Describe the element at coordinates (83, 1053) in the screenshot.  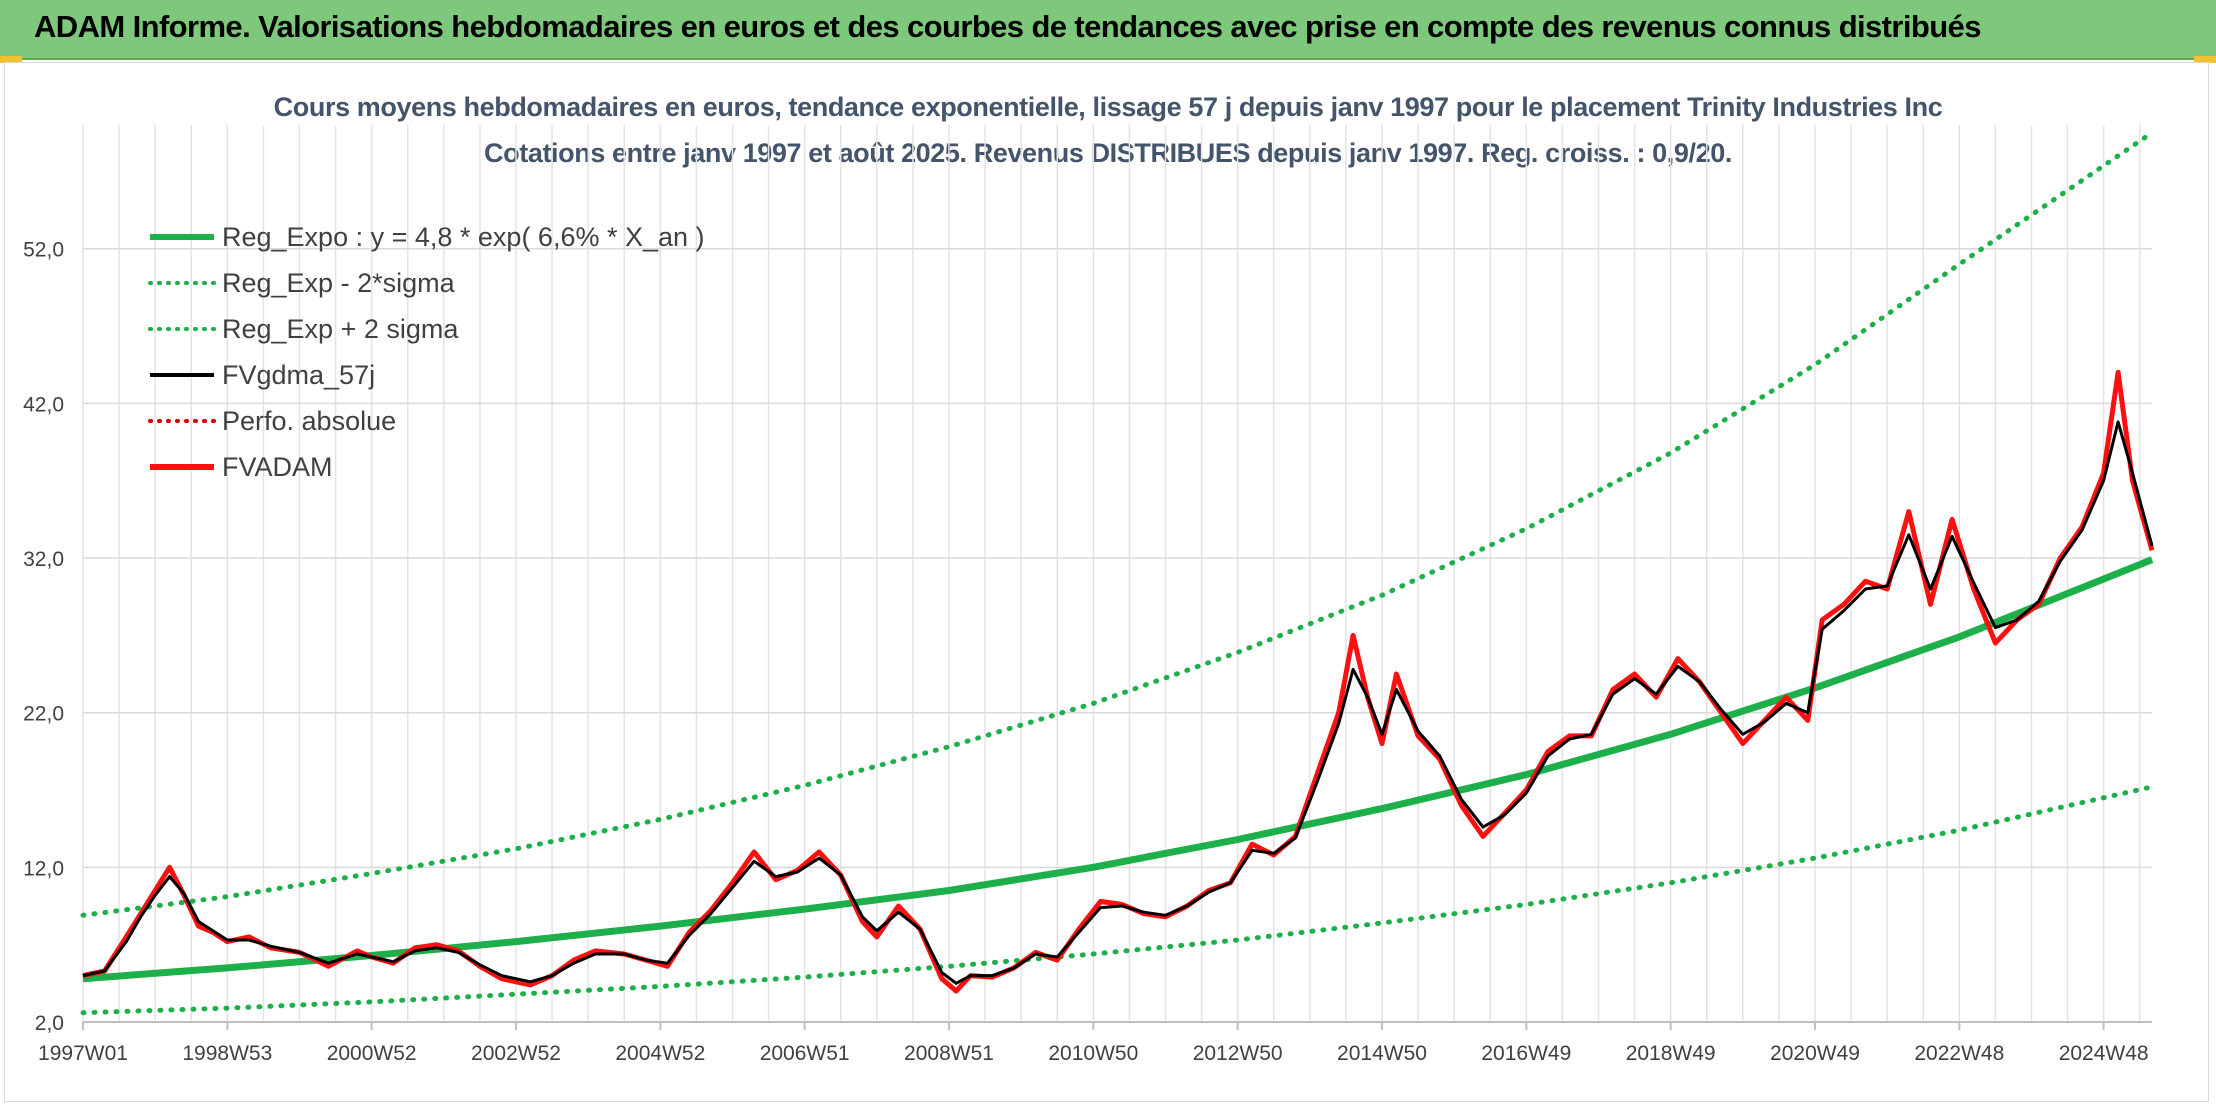
I see `x-tick-label: 1997W01` at that location.